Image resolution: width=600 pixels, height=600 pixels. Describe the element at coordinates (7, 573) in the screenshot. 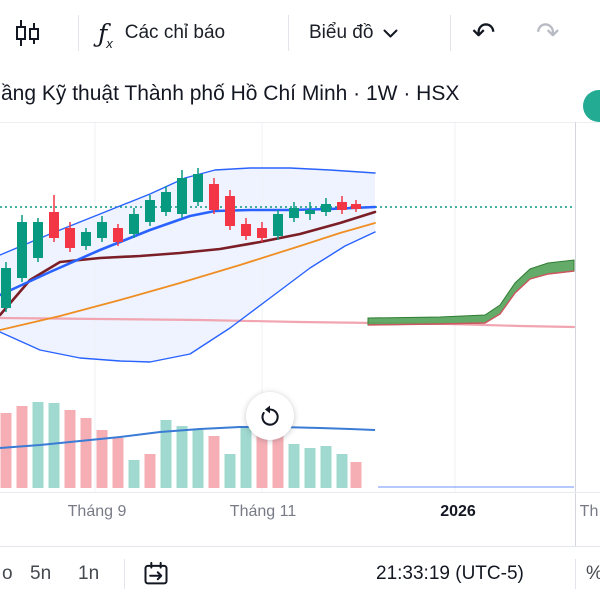

I see `interval-button-partial: o` at that location.